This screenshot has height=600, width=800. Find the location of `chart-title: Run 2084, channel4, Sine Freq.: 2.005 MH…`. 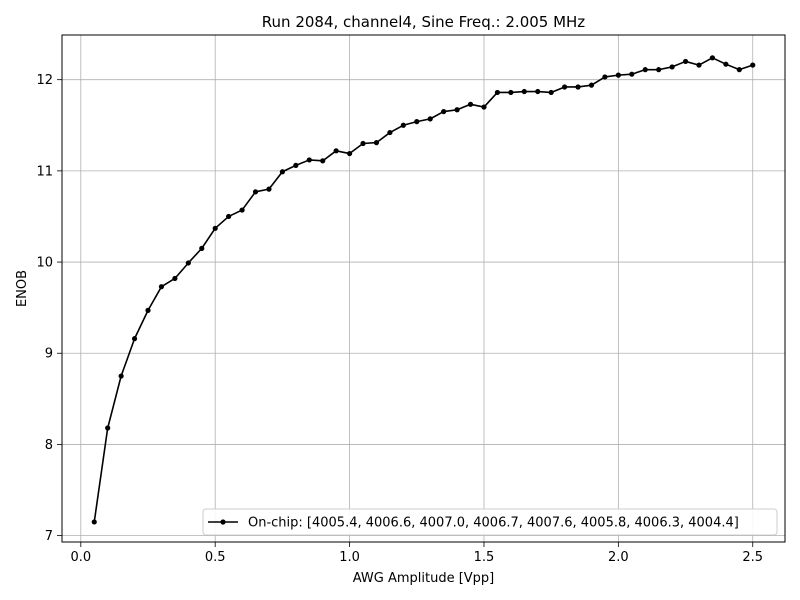

chart-title: Run 2084, channel4, Sine Freq.: 2.005 MH… is located at coordinates (424, 22).